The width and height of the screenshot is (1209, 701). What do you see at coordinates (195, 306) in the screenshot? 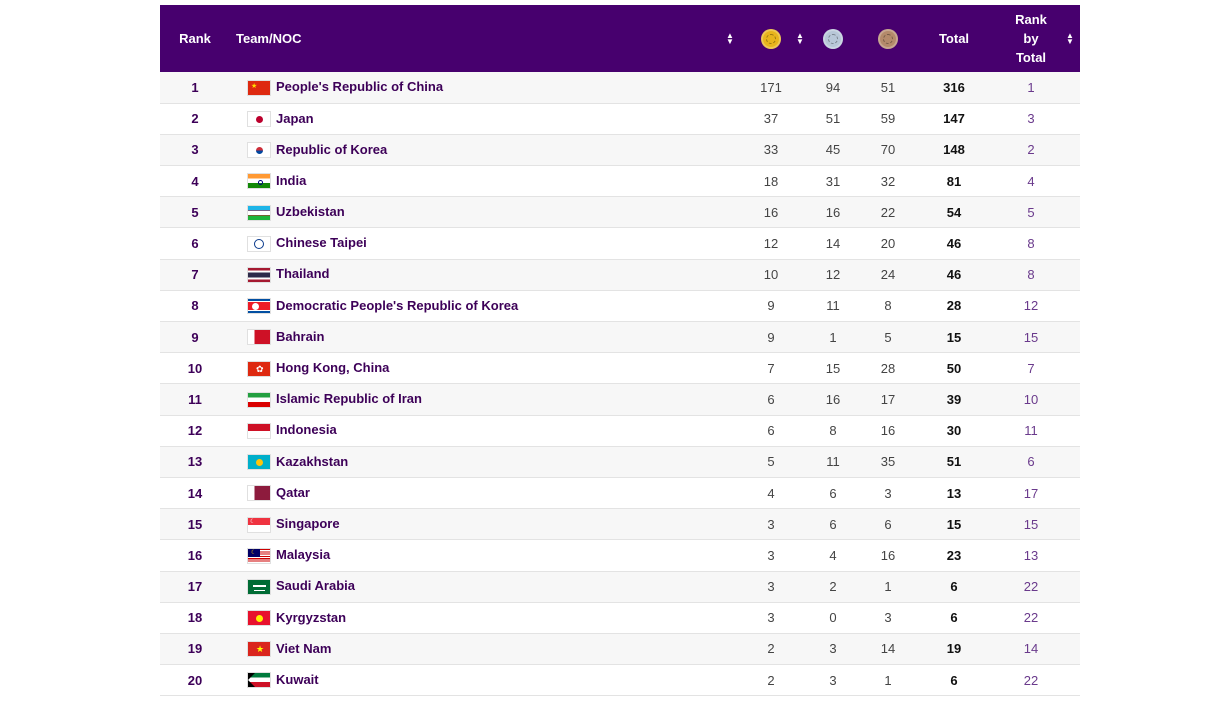
I see `rank-cell: 8` at bounding box center [195, 306].